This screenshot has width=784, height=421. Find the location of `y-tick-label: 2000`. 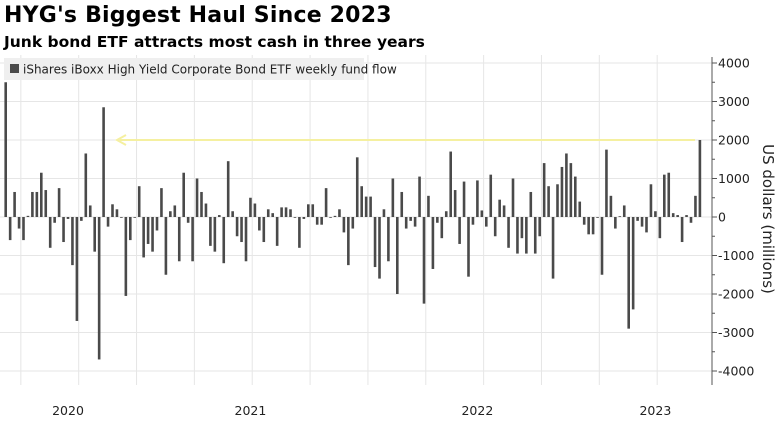

y-tick-label: 2000 is located at coordinates (734, 140).